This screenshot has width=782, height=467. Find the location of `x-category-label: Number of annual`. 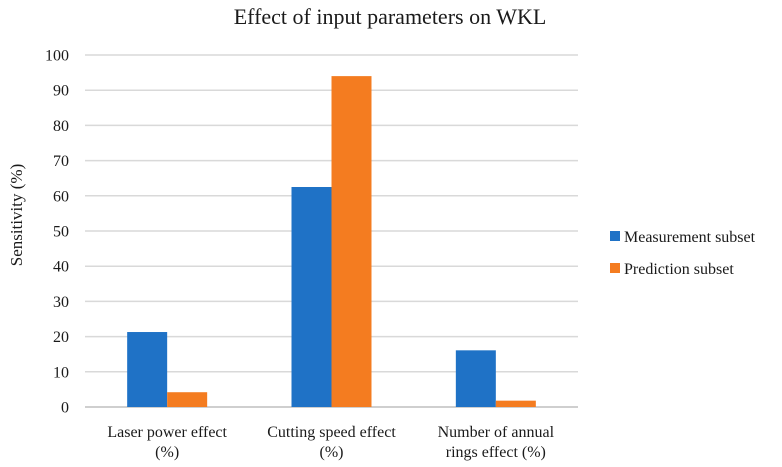

x-category-label: Number of annual is located at coordinates (496, 432).